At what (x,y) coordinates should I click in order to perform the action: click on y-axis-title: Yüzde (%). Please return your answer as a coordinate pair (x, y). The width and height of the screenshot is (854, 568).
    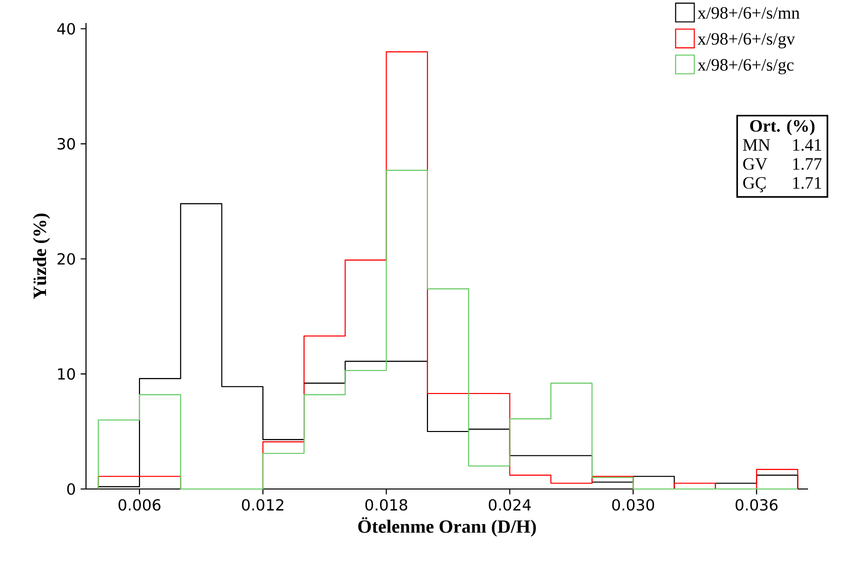
    Looking at the image, I should click on (41, 256).